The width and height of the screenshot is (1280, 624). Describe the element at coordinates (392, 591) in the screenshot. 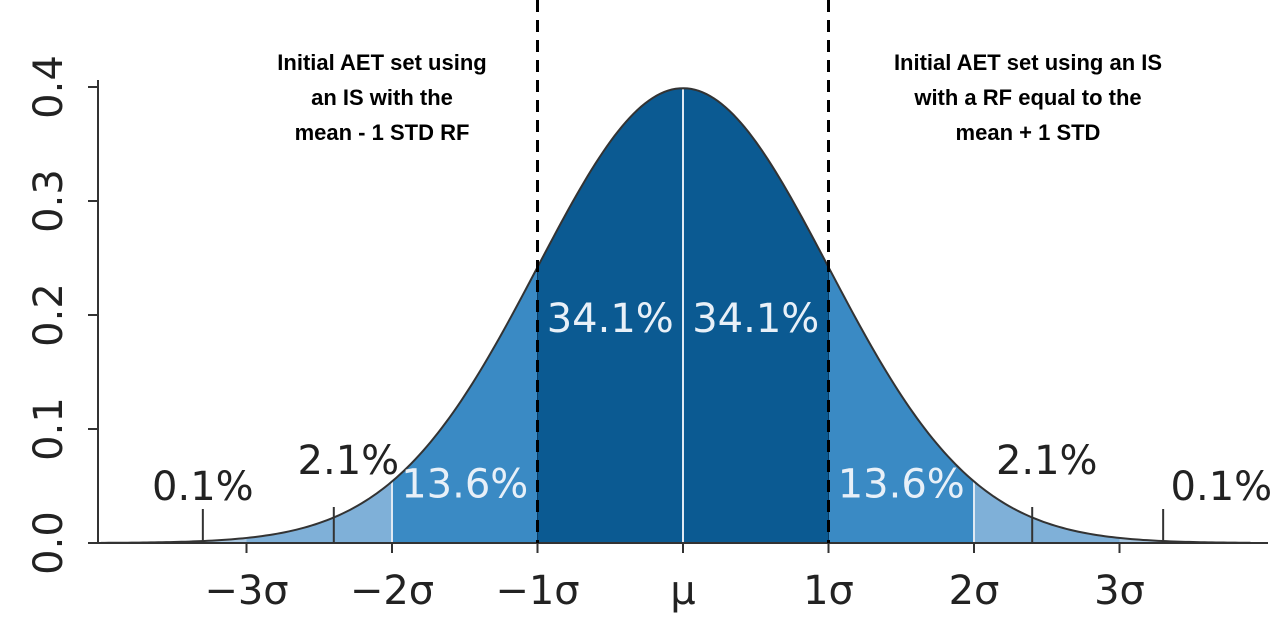

I see `x-tick-label: −2σ` at that location.